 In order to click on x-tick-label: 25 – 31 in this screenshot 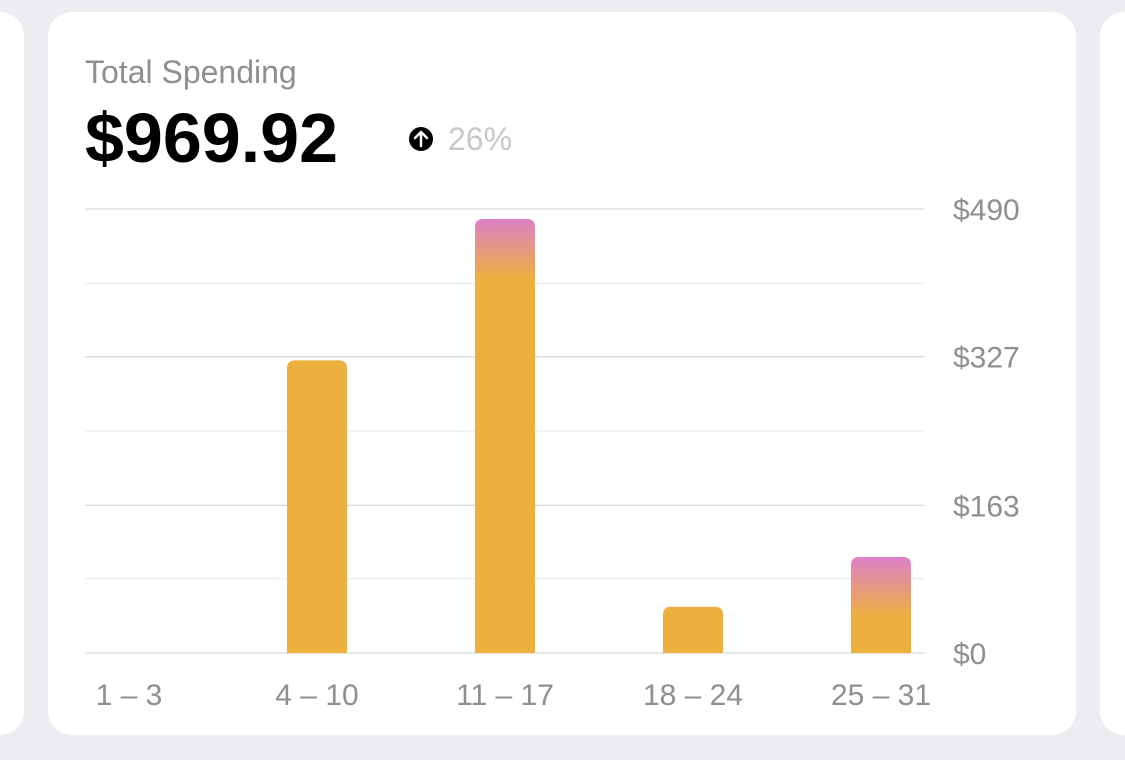, I will do `click(881, 695)`.